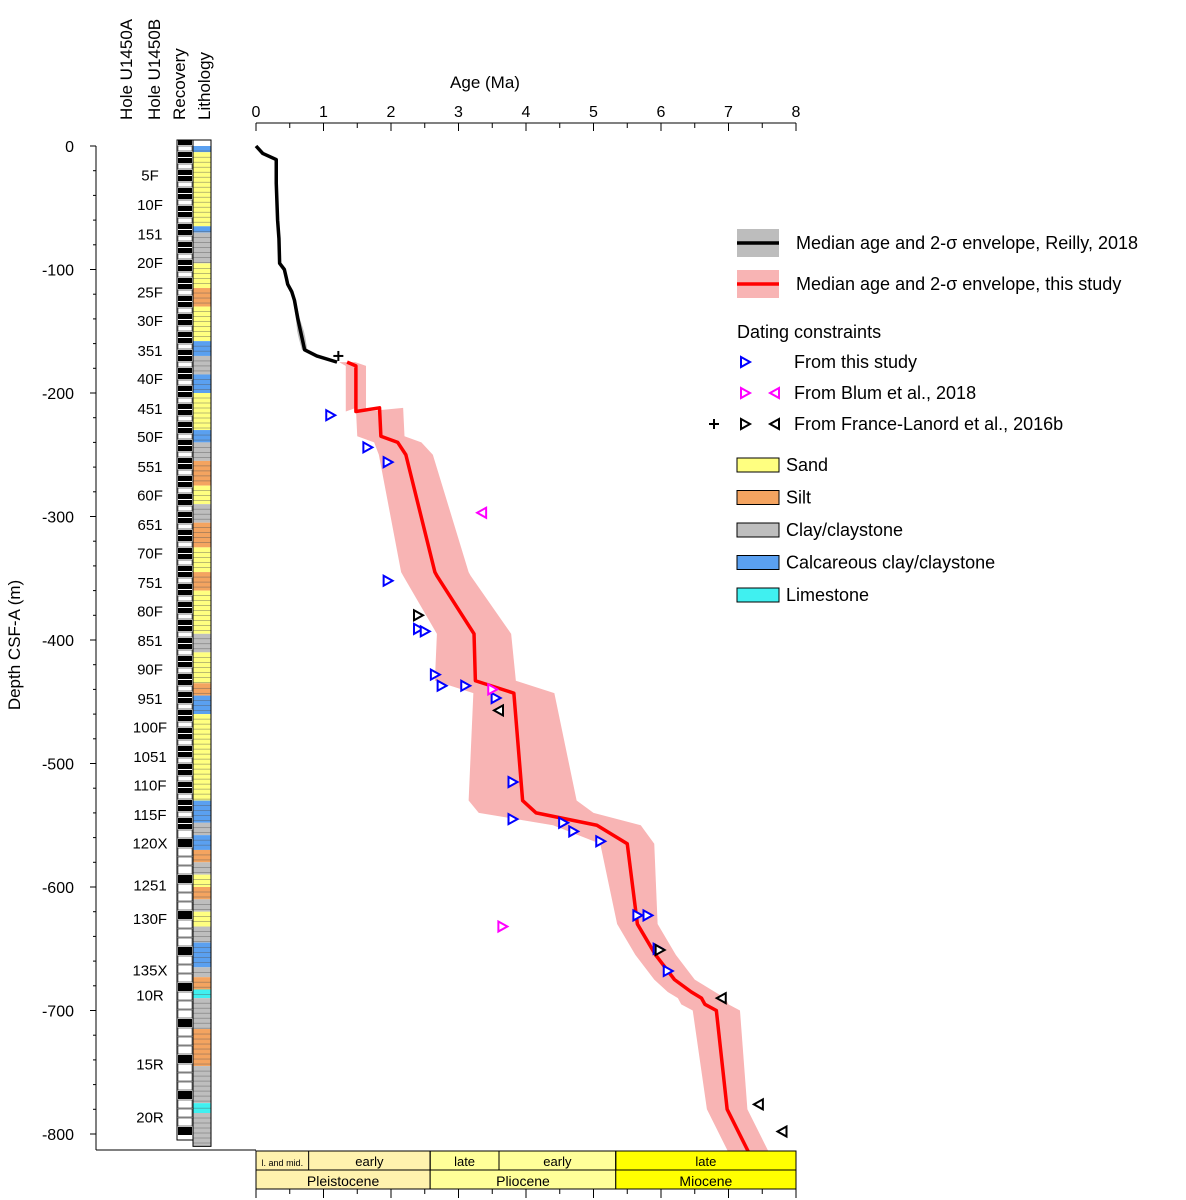 Image resolution: width=1186 pixels, height=1200 pixels. What do you see at coordinates (149, 409) in the screenshot?
I see `core-label: 451` at bounding box center [149, 409].